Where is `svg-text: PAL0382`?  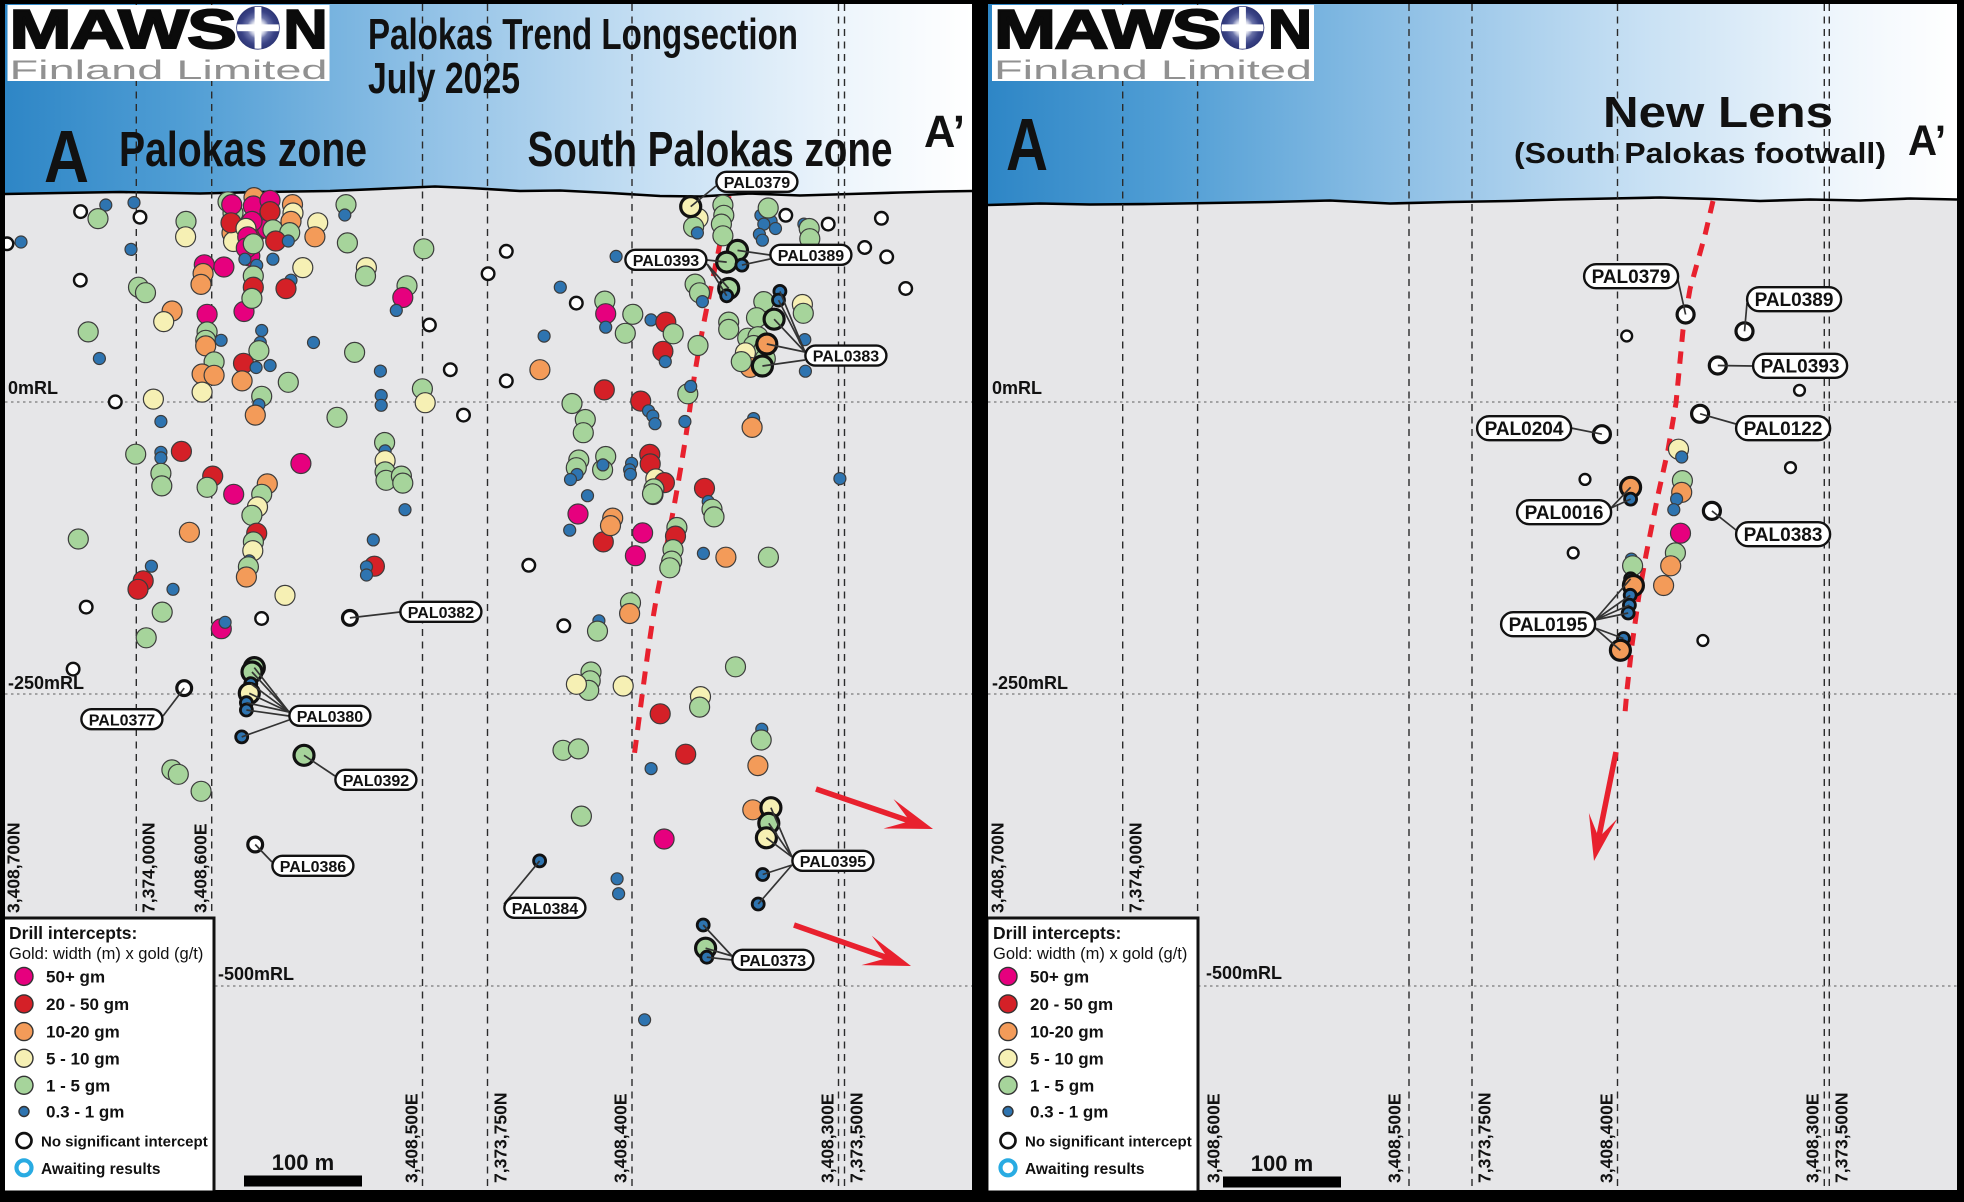 svg-text: PAL0382 is located at coordinates (441, 613).